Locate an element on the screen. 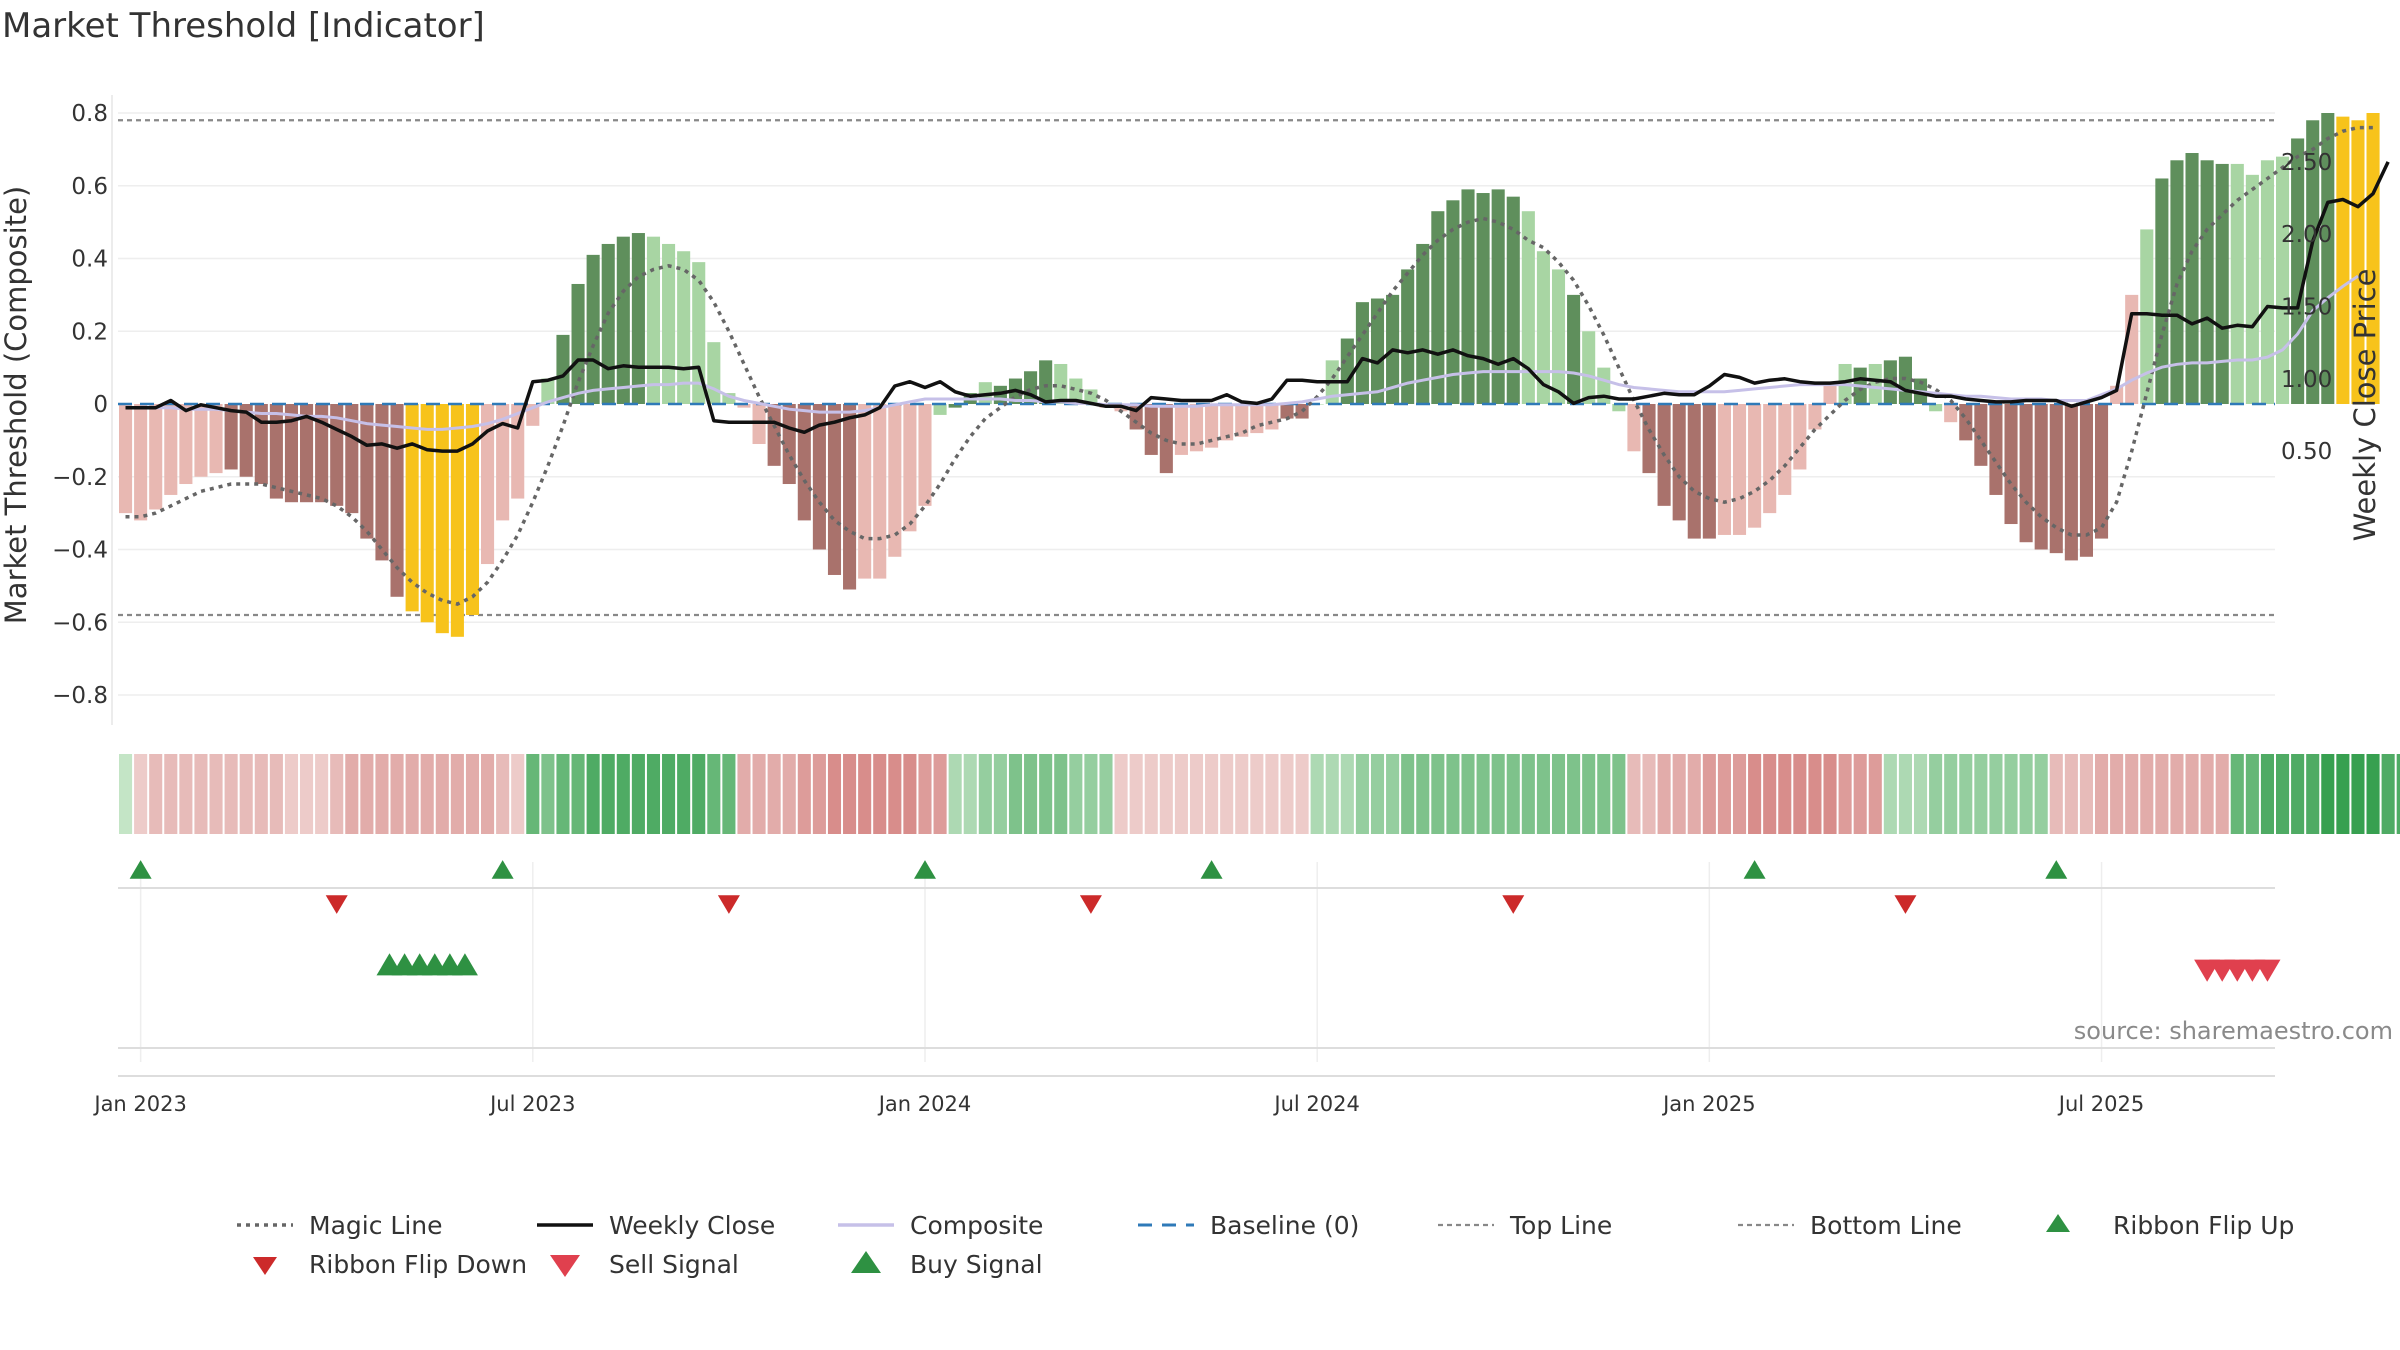 Image resolution: width=2400 pixels, height=1350 pixels. x-tick-label: Jan 2024 is located at coordinates (924, 1104).